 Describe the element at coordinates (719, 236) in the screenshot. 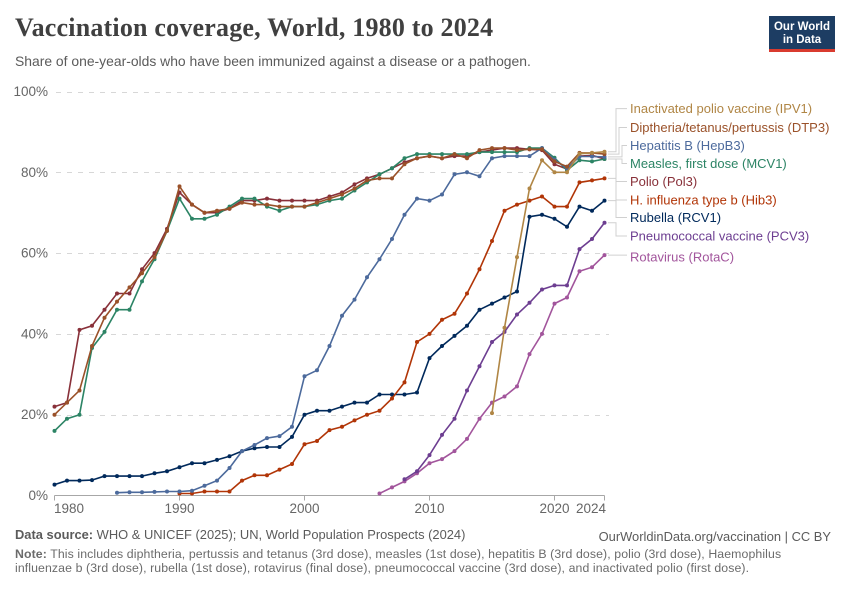

I see `svg-text: Pneumococcal vaccine (PCV3)` at that location.